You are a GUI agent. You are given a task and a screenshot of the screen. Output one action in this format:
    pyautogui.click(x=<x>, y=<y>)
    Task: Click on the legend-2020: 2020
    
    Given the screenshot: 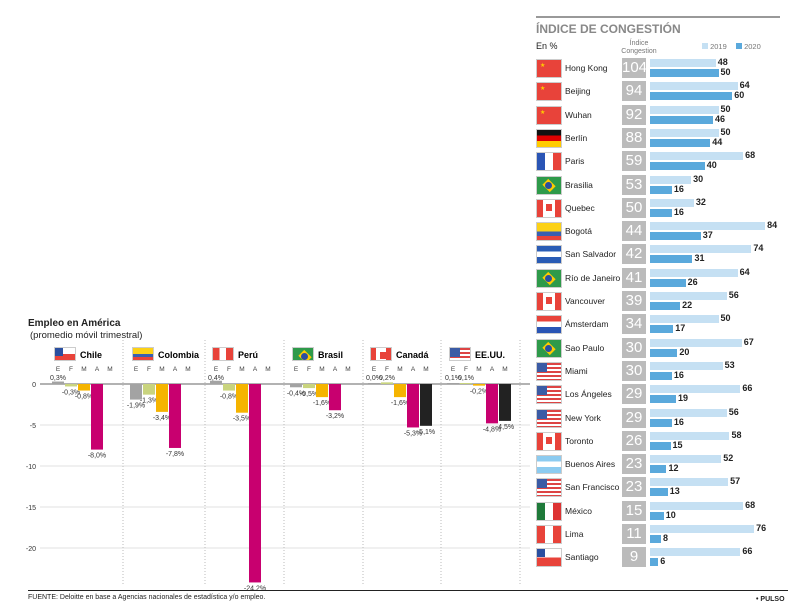 What is the action you would take?
    pyautogui.click(x=748, y=46)
    